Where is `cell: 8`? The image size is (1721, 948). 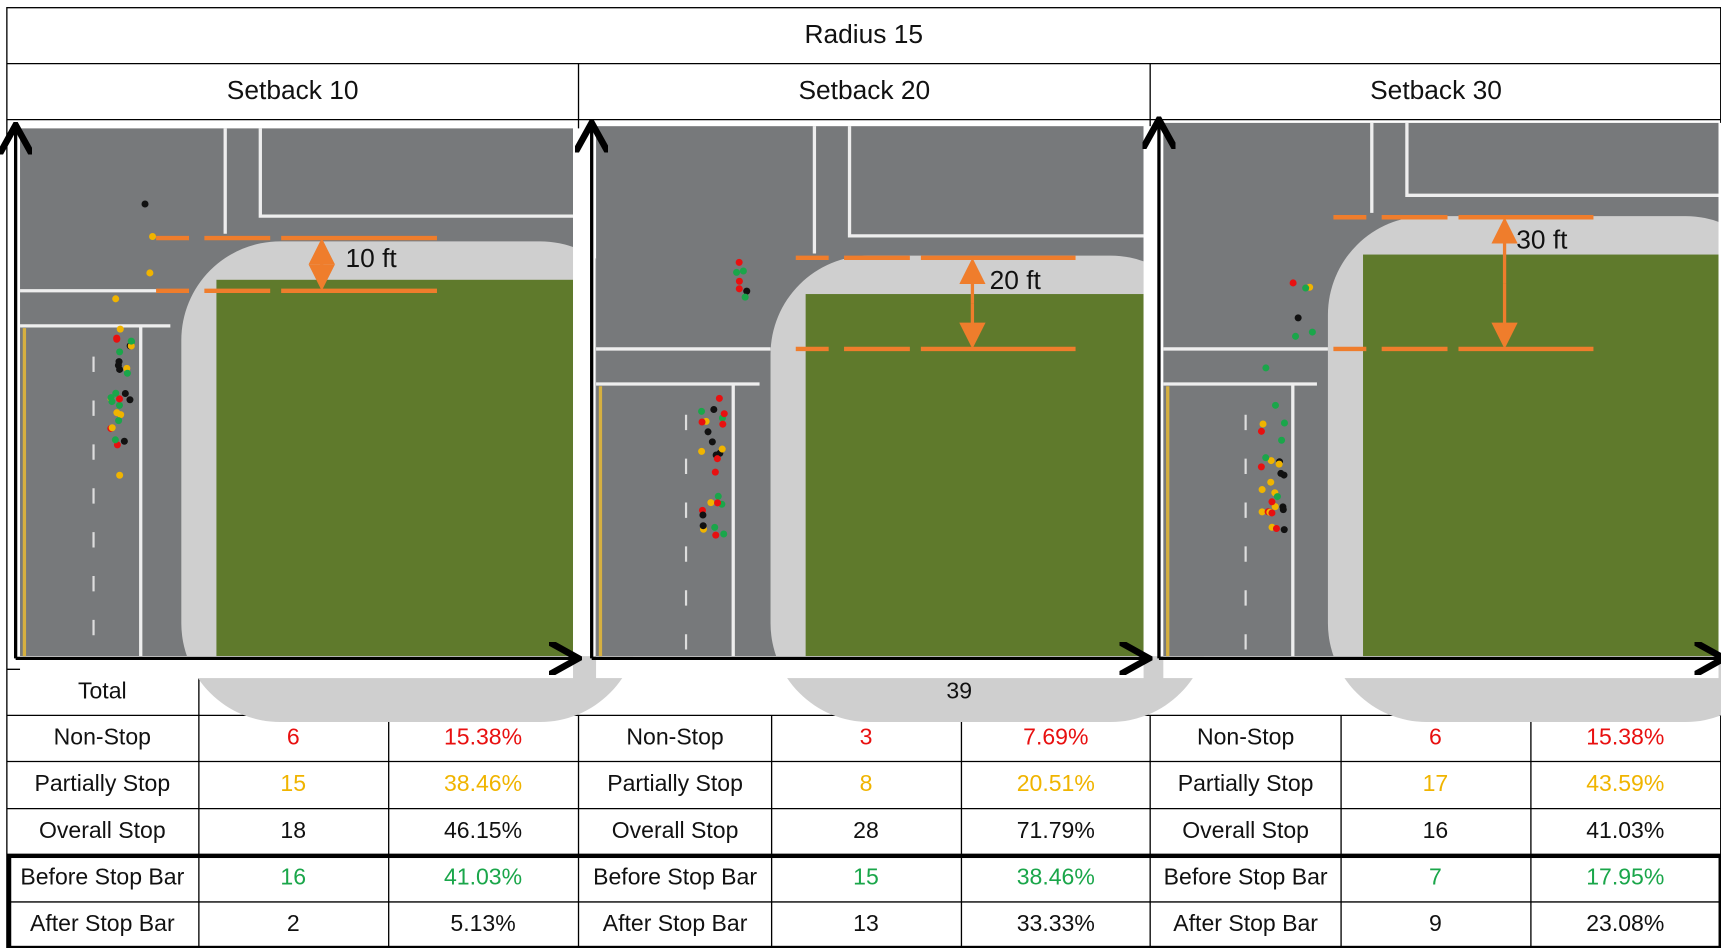
cell: 8 is located at coordinates (866, 783).